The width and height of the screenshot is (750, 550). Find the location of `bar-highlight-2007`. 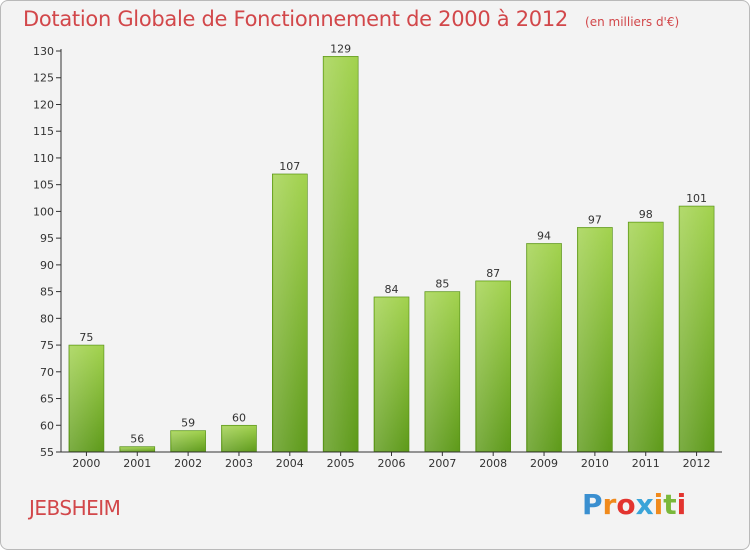

bar-highlight-2007 is located at coordinates (442, 371).